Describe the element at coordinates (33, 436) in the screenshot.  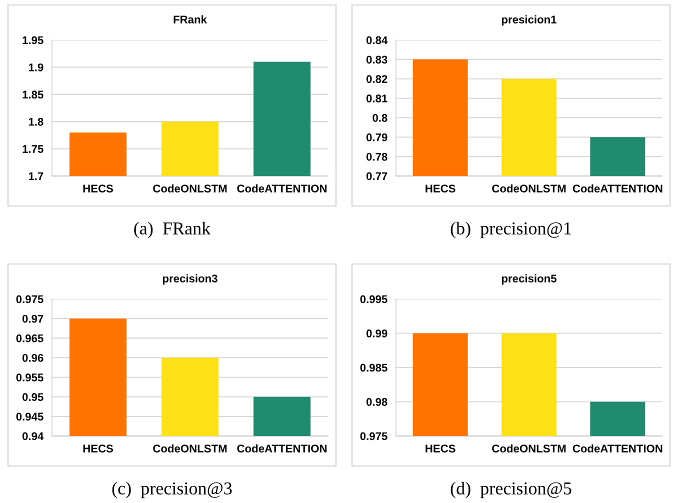
I see `y-tick-label: 0.94` at that location.